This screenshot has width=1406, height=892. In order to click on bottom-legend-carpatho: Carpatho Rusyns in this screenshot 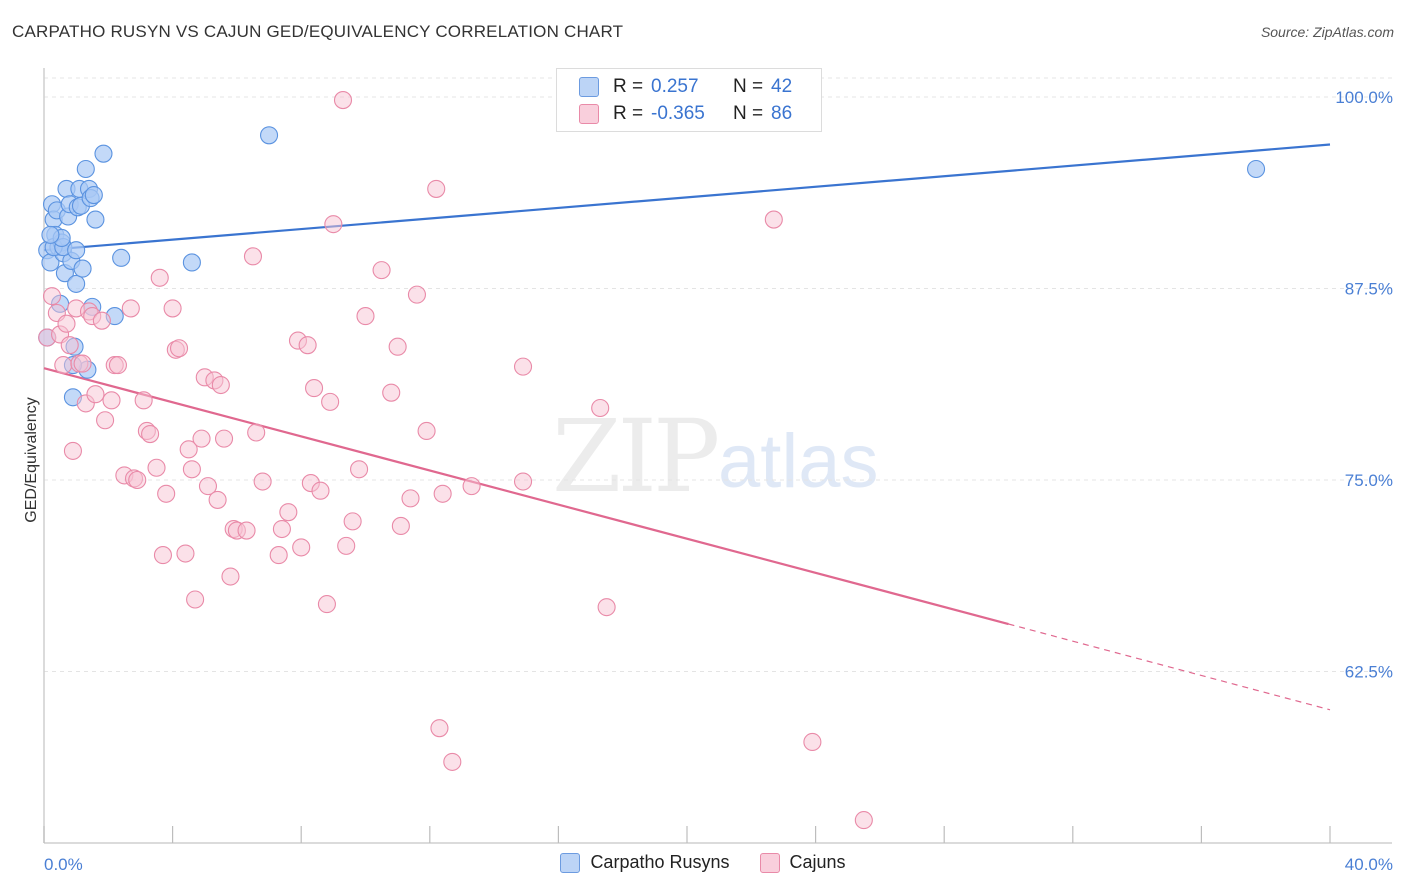, I will do `click(645, 862)`.